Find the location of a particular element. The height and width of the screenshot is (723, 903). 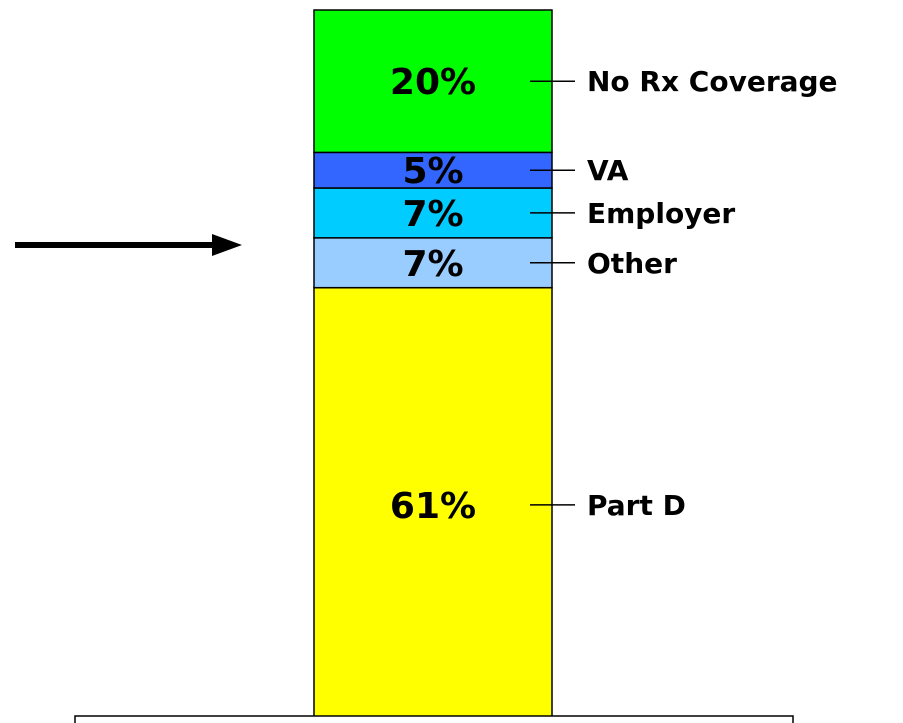

value-label: 20% is located at coordinates (433, 82).